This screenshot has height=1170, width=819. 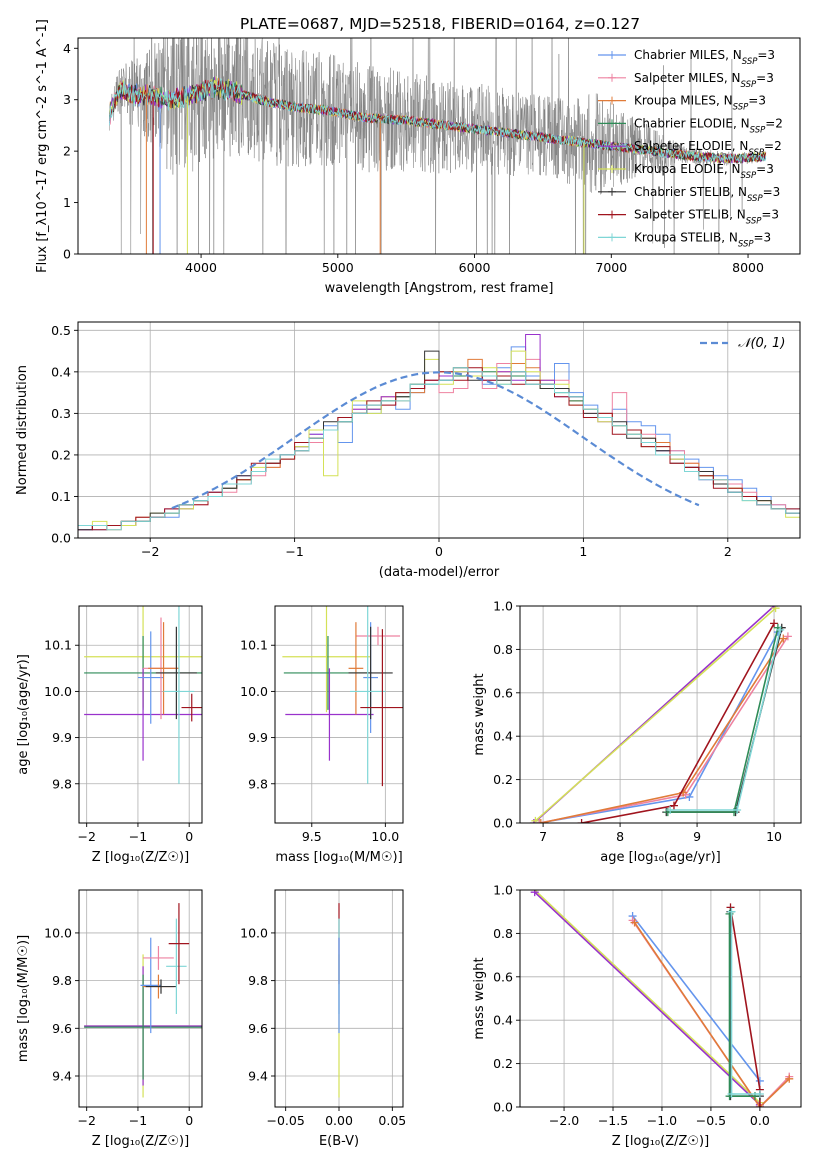 I want to click on y-tick-label: 0.1, so click(x=61, y=496).